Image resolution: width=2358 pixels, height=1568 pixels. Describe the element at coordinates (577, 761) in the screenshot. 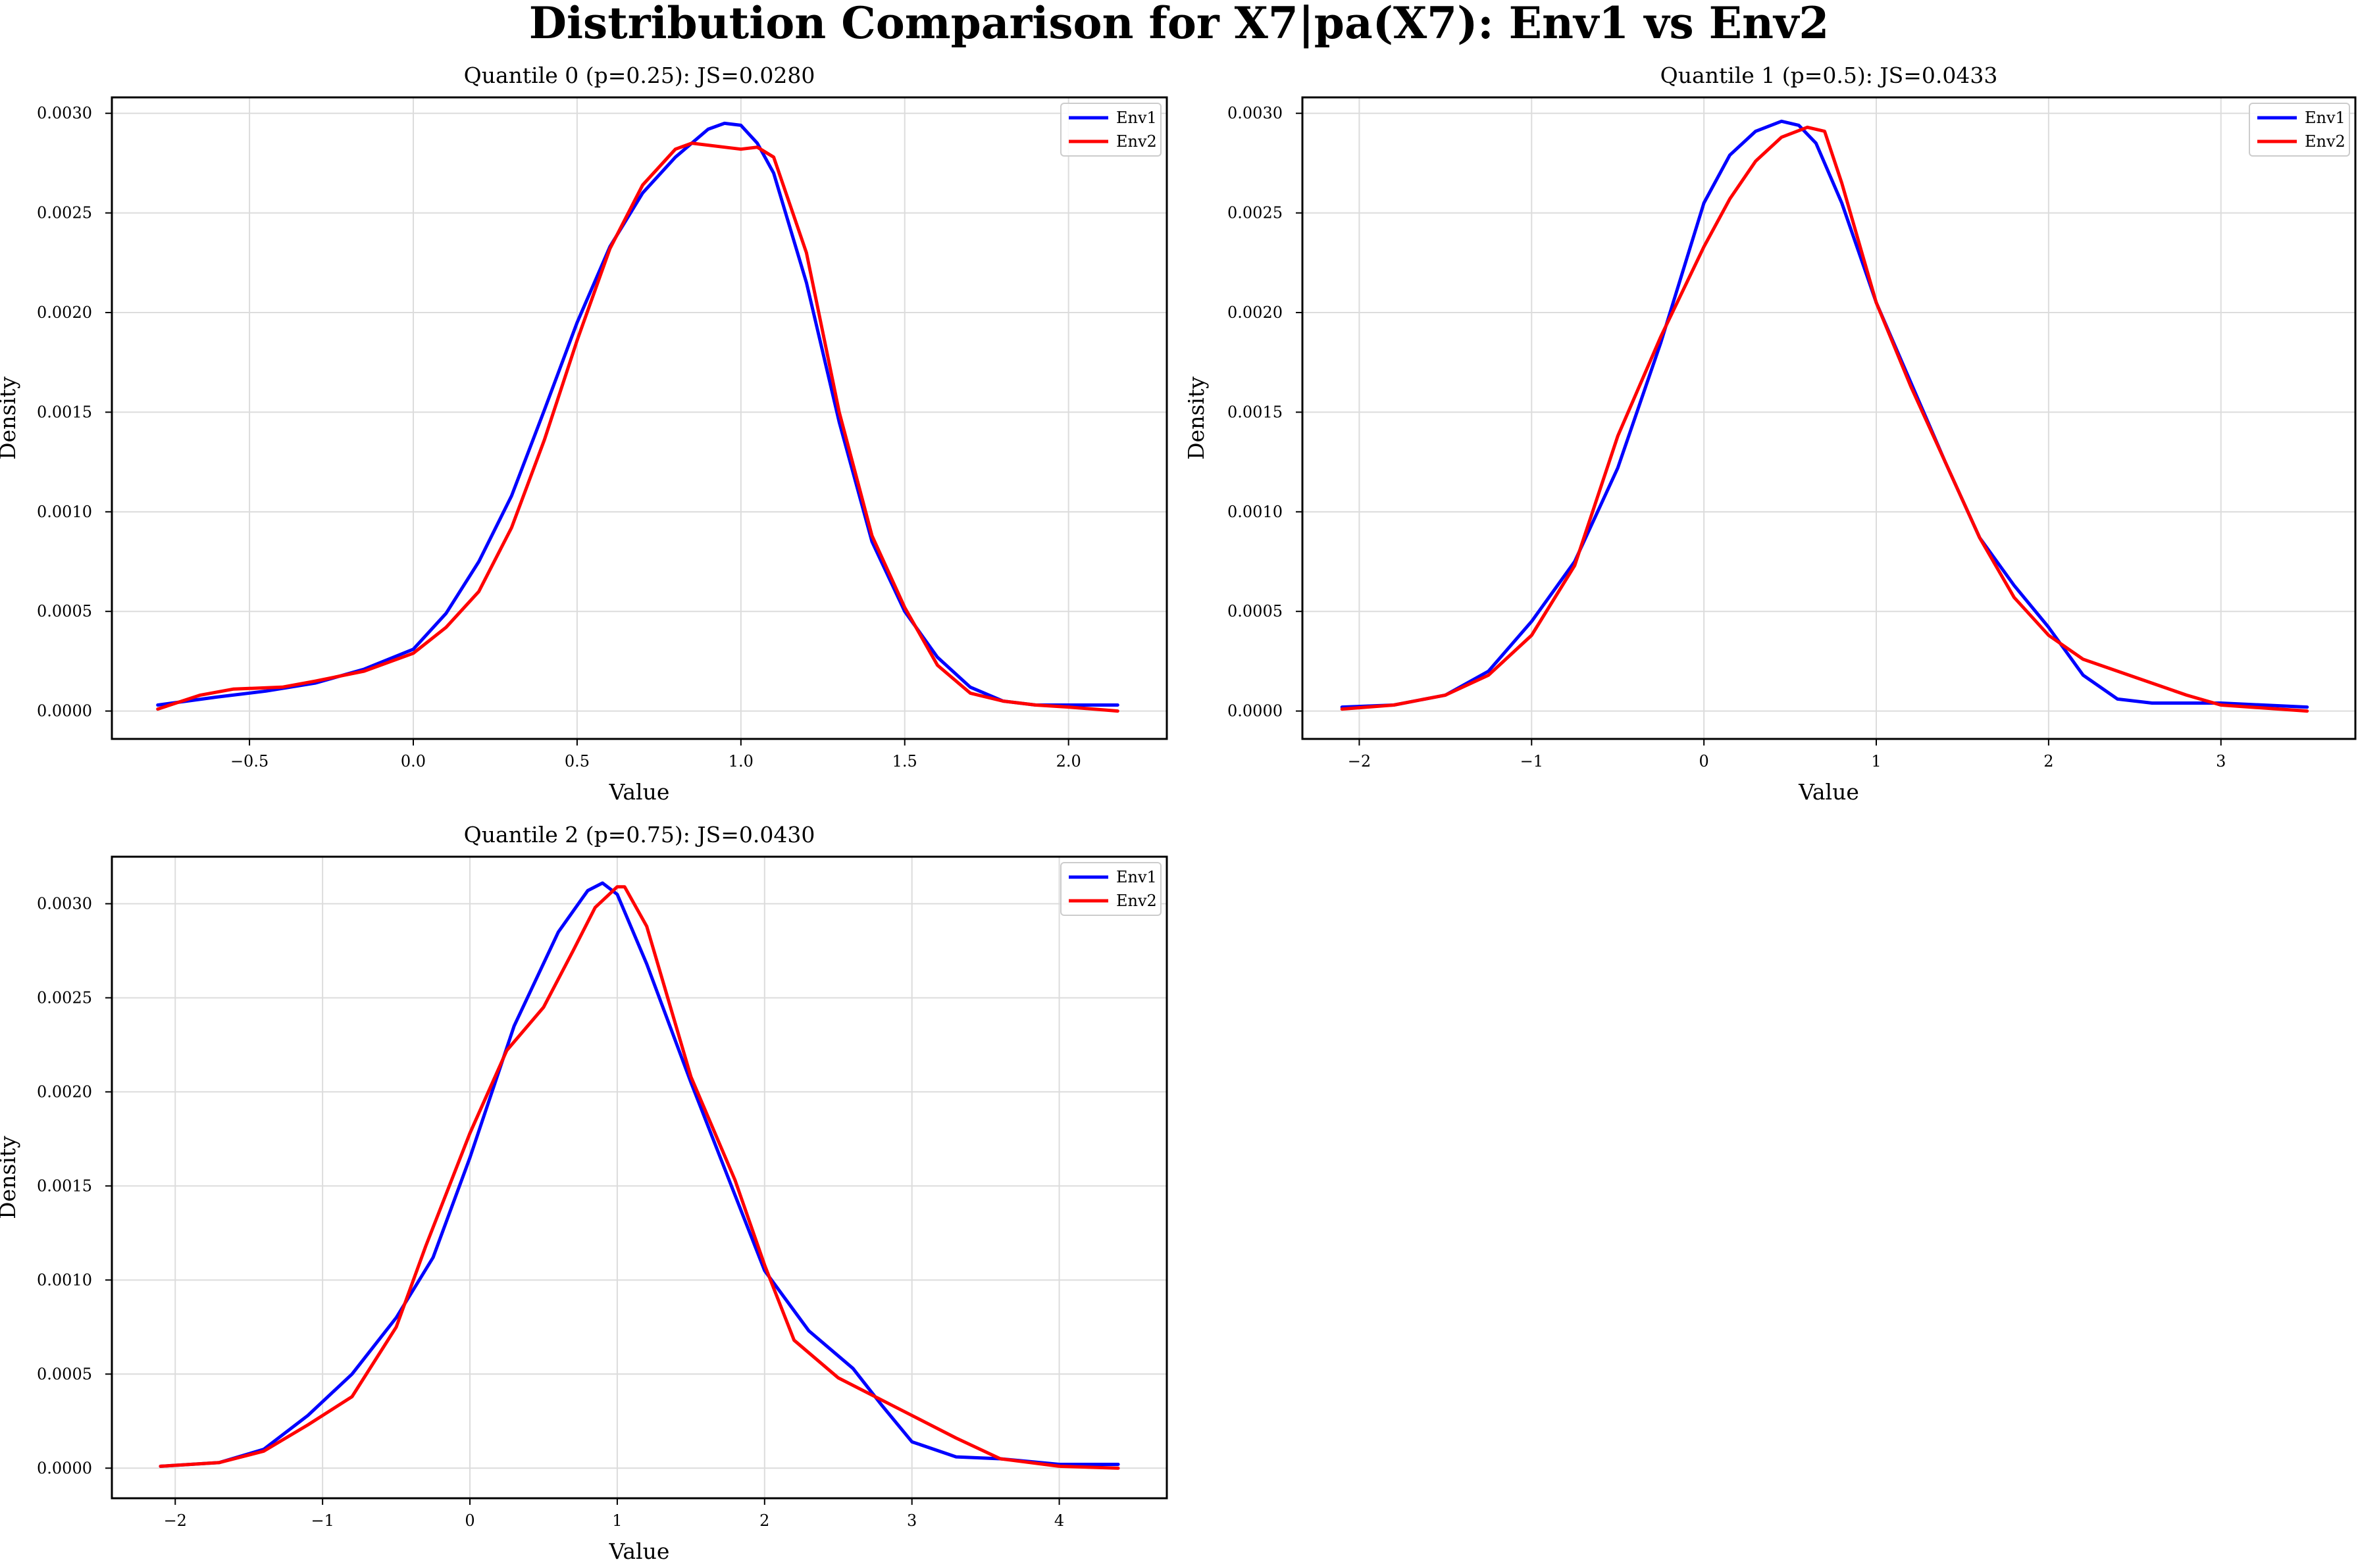

I see `x-tick-label: 0.5` at that location.